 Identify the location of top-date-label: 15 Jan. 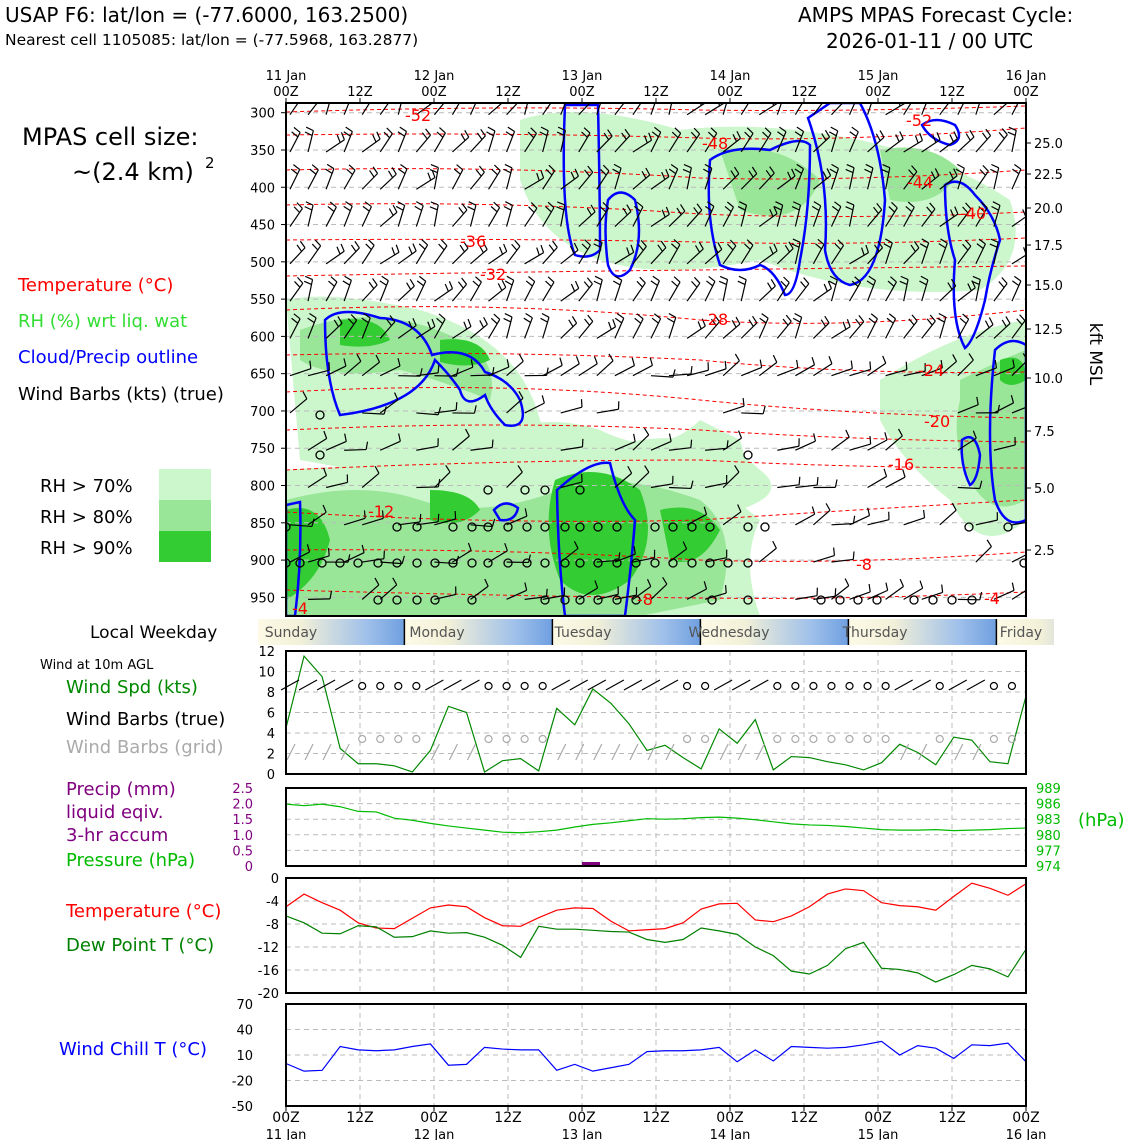
(878, 76).